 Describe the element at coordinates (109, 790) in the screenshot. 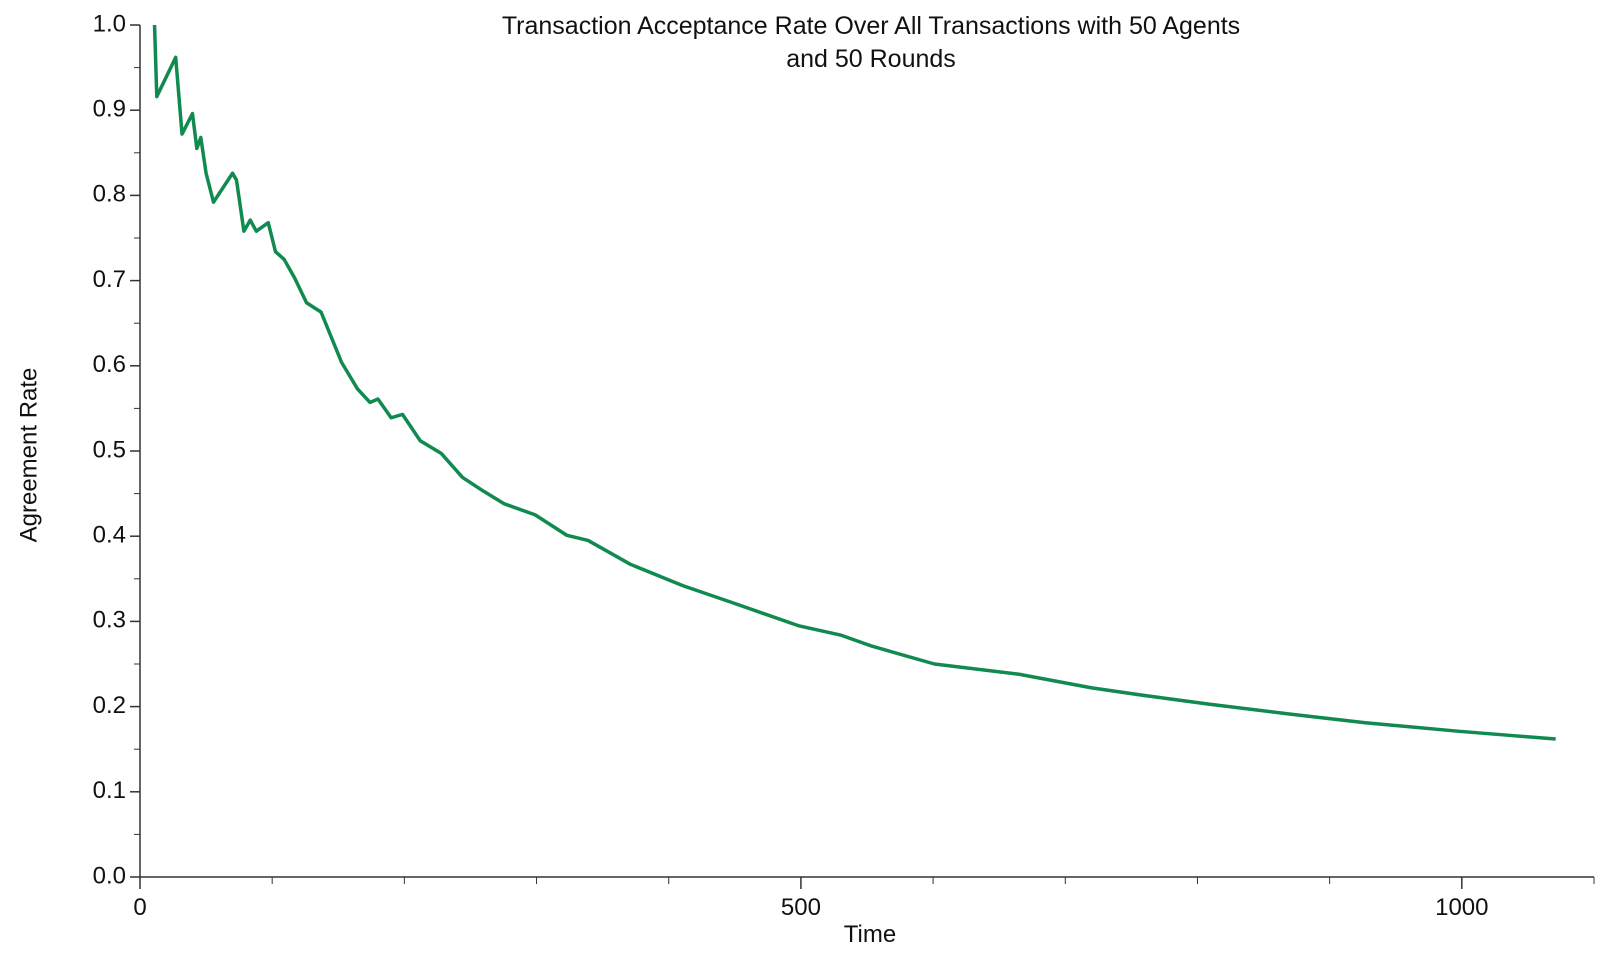

I see `y-tick-label: 0.1` at that location.